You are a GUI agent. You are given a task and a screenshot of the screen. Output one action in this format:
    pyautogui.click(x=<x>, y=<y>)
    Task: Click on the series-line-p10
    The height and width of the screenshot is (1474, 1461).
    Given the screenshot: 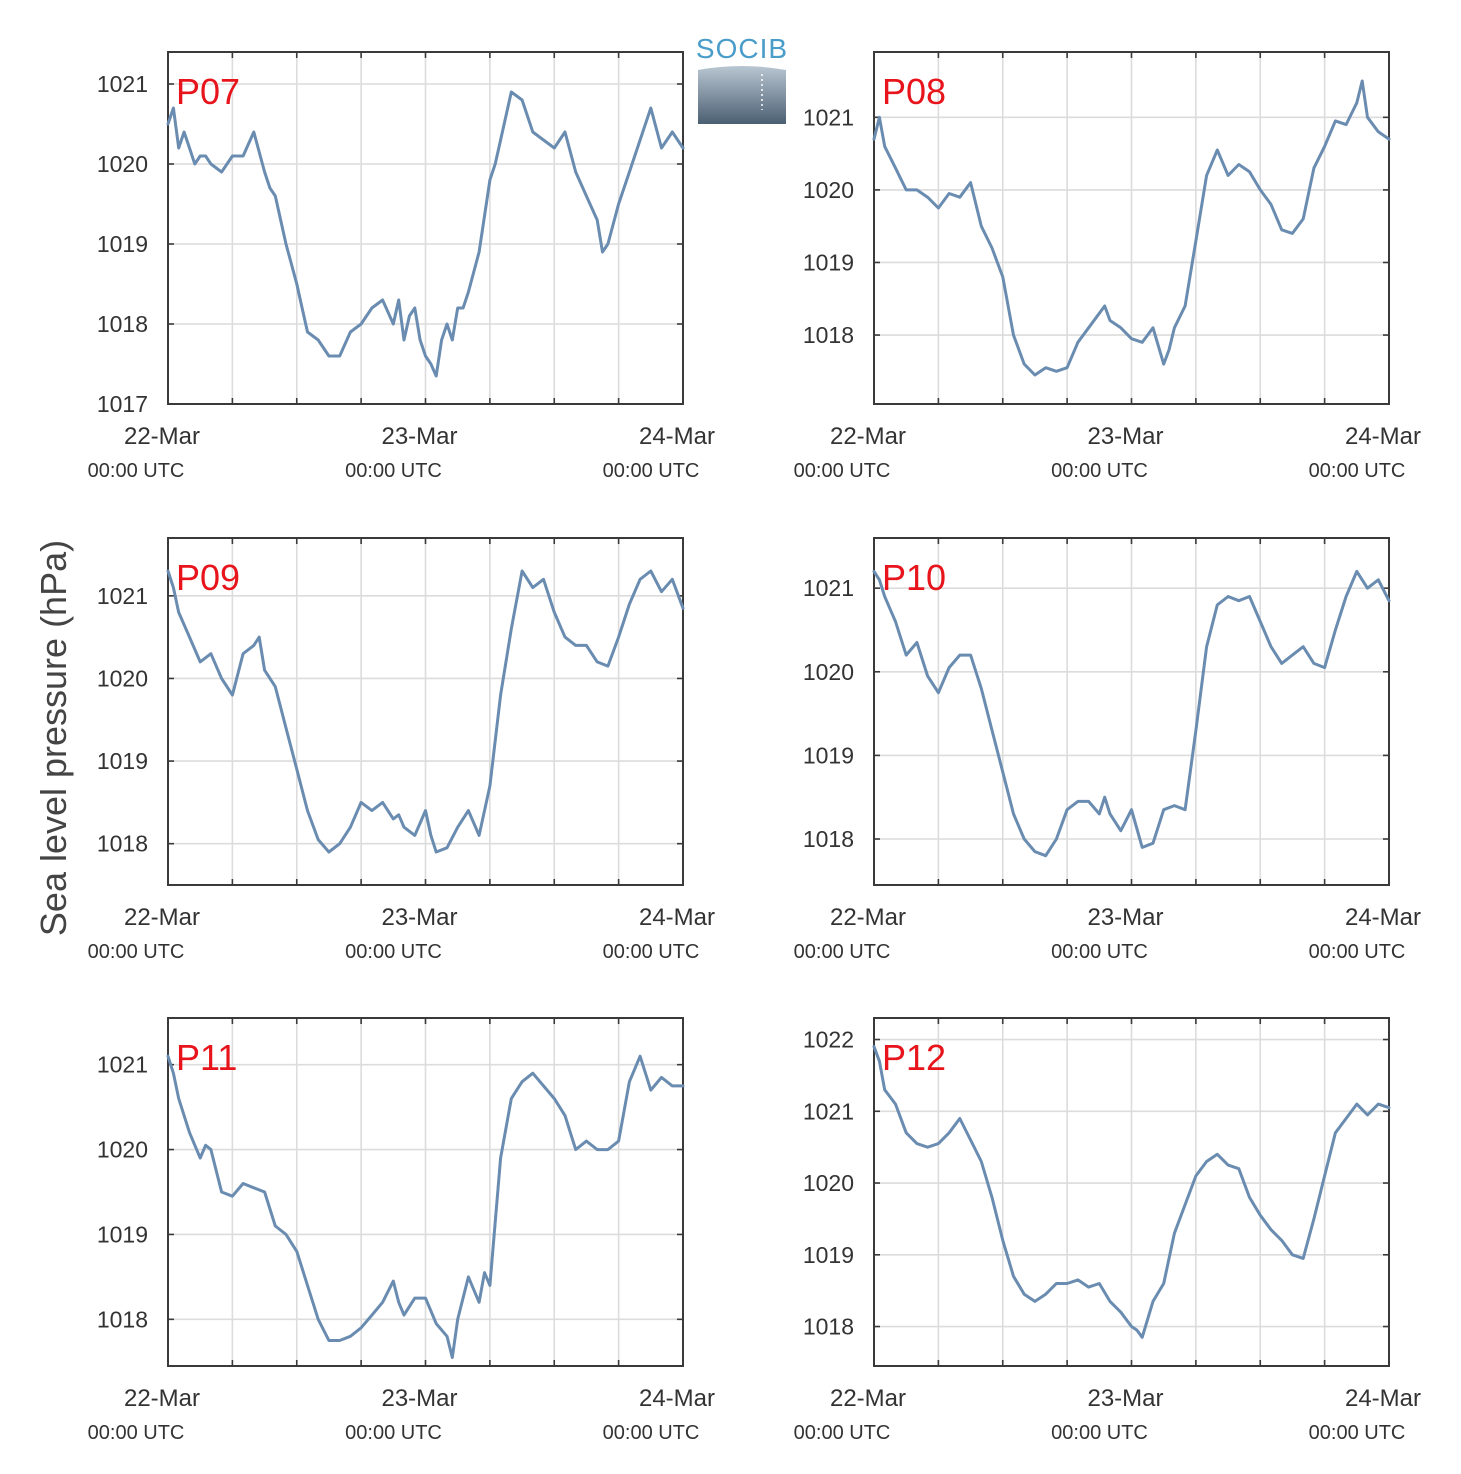 What is the action you would take?
    pyautogui.click(x=1131, y=713)
    